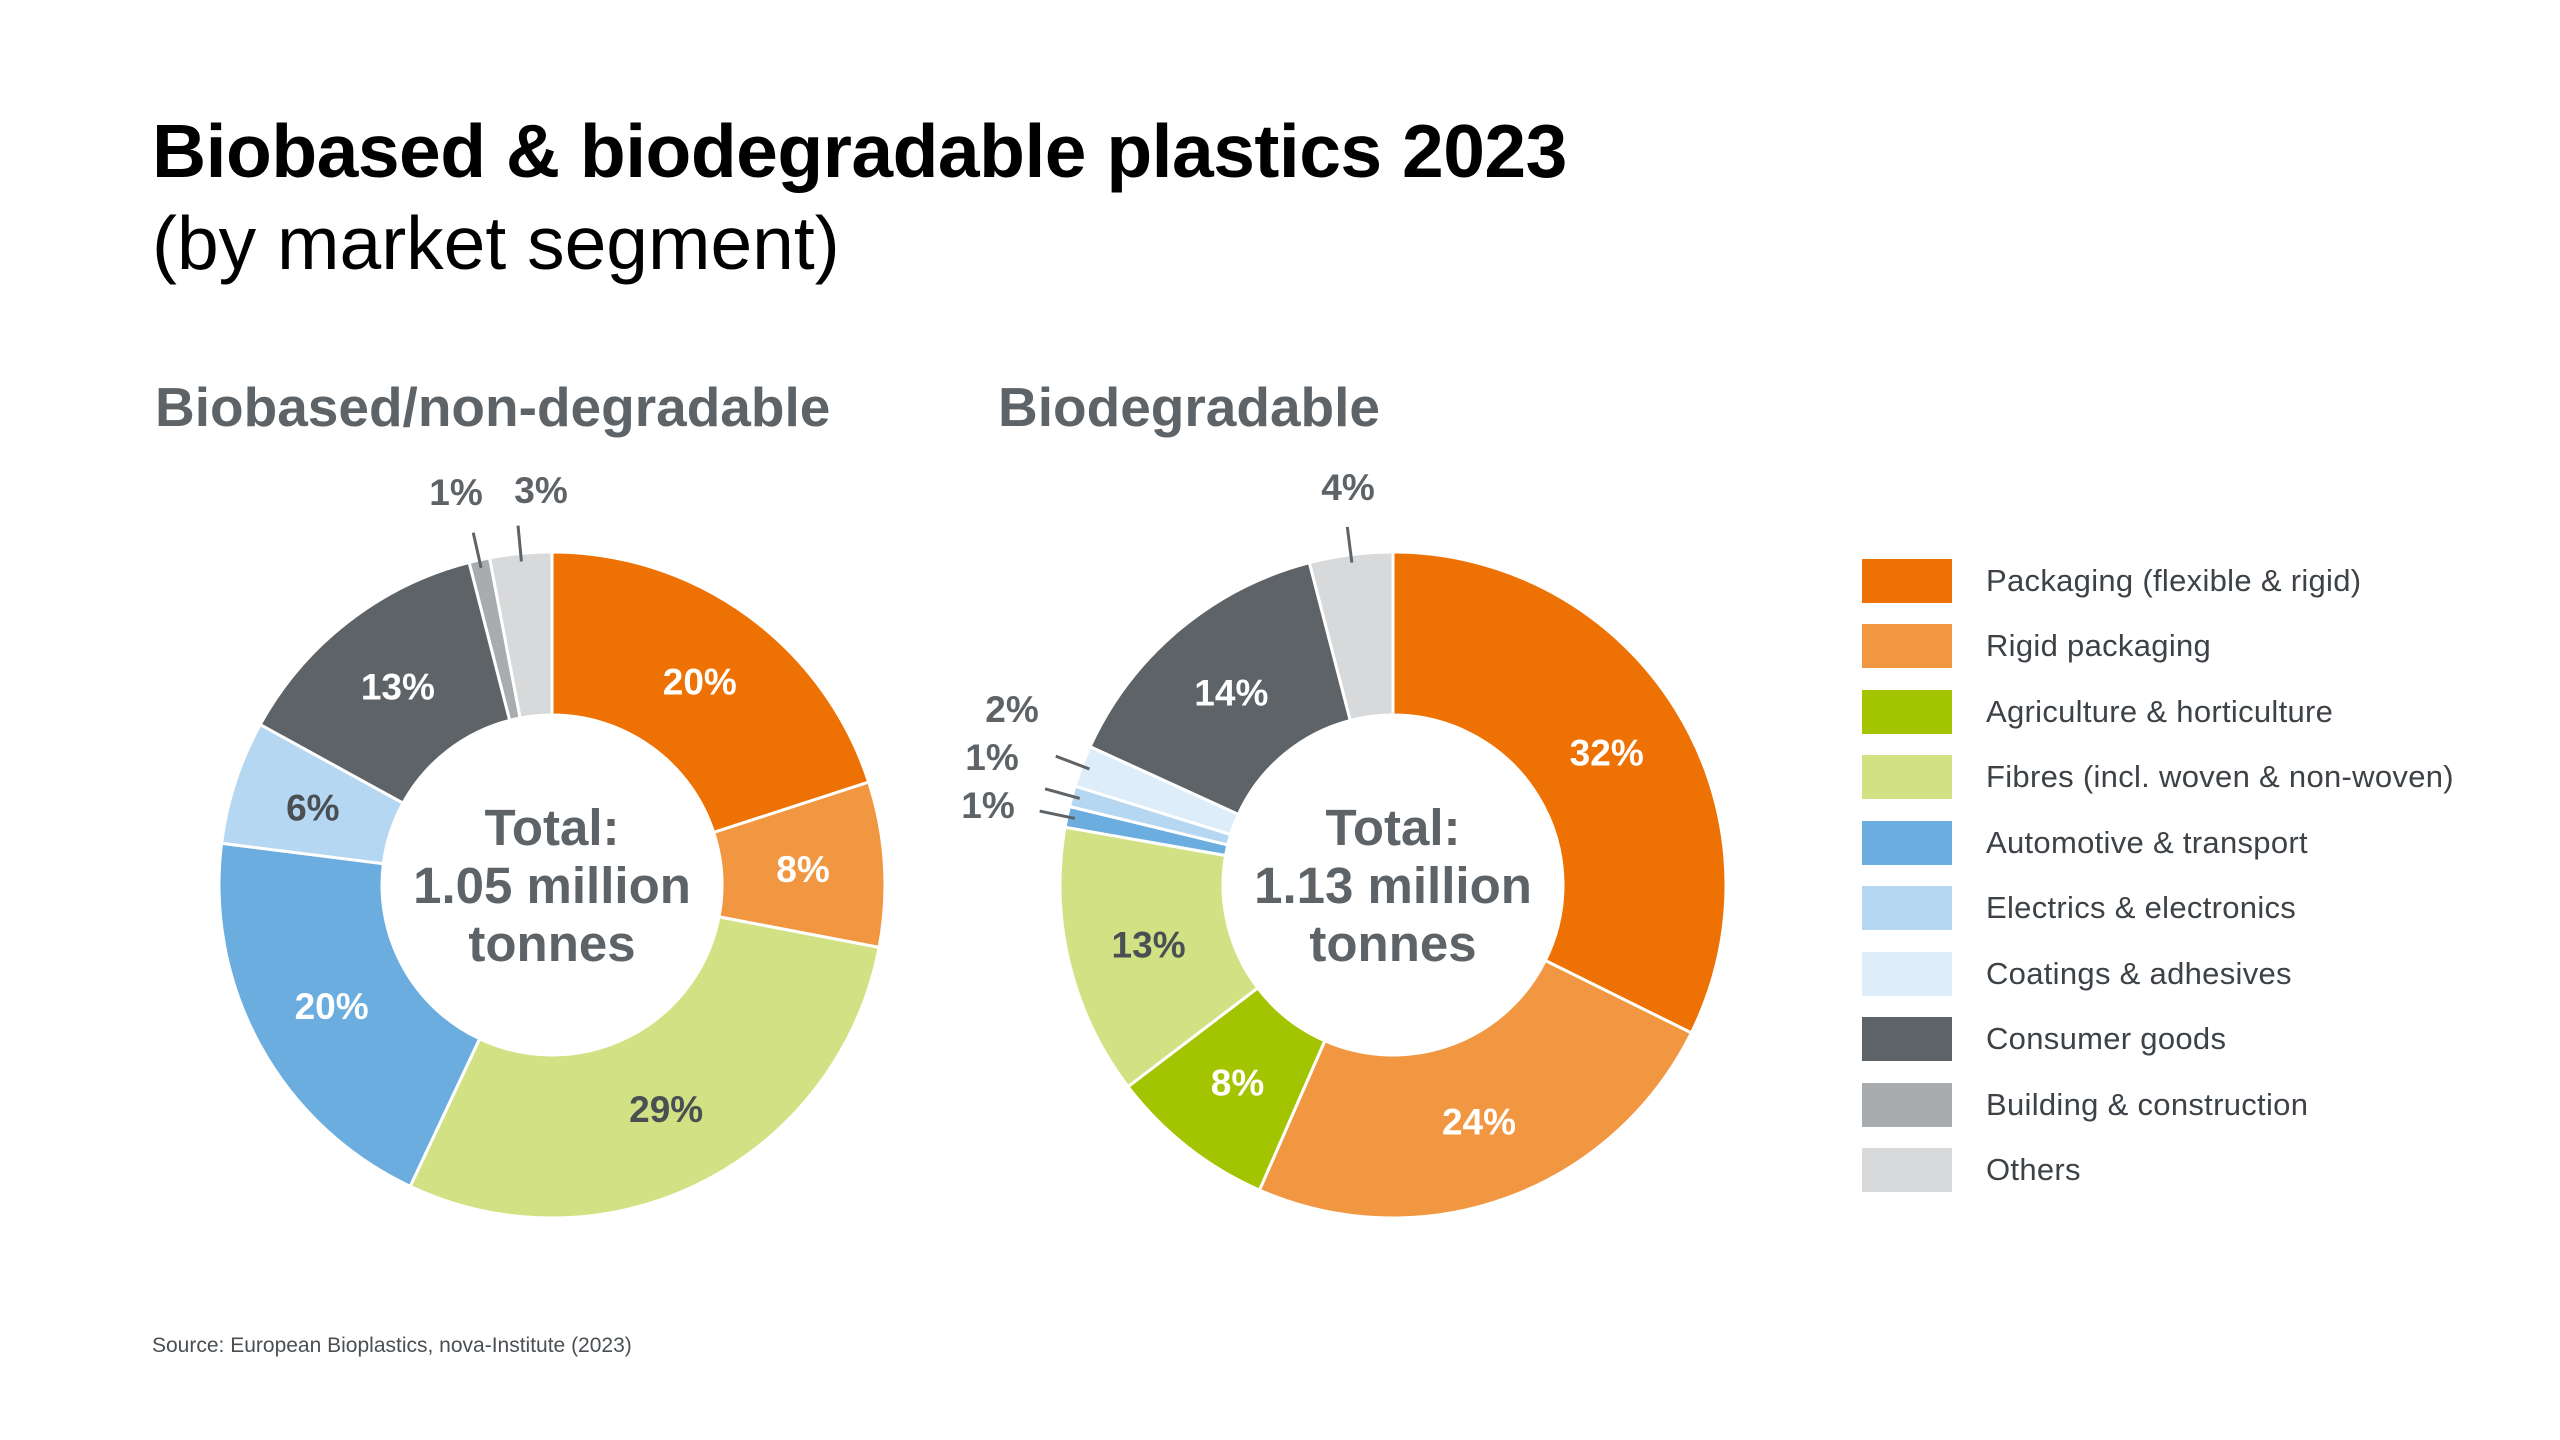 The height and width of the screenshot is (1440, 2560). Describe the element at coordinates (2174, 580) in the screenshot. I see `legend-label: Packaging (flexible & rigid)` at that location.